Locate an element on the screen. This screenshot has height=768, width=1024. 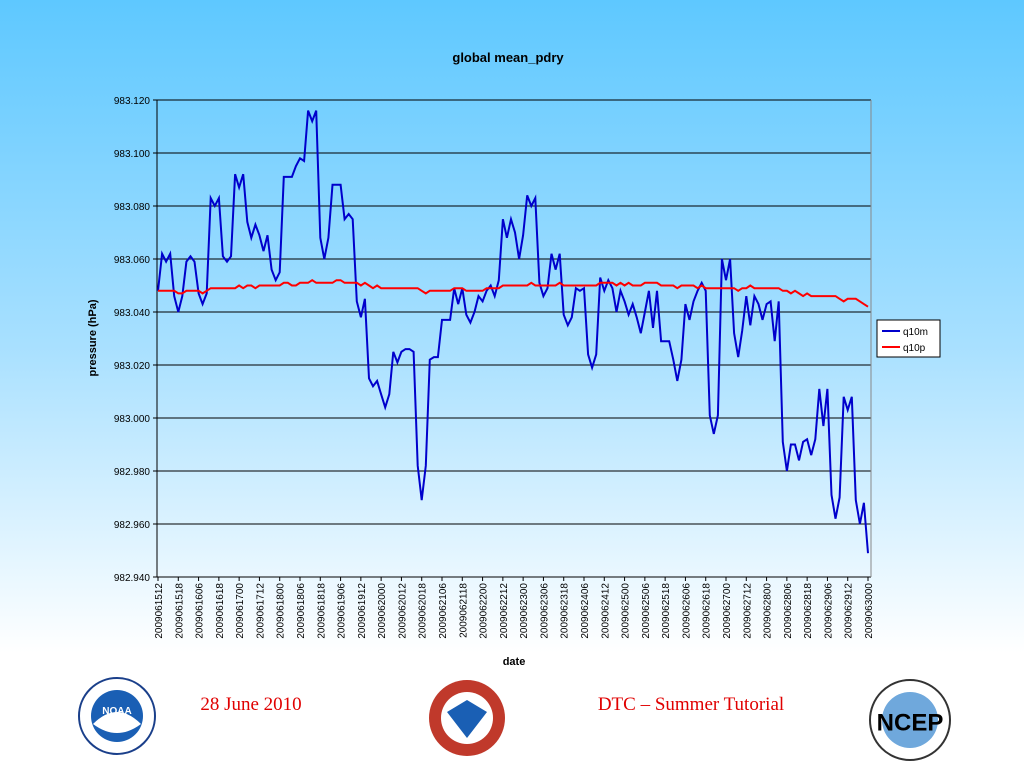
series-line is located at coordinates (513, 293).